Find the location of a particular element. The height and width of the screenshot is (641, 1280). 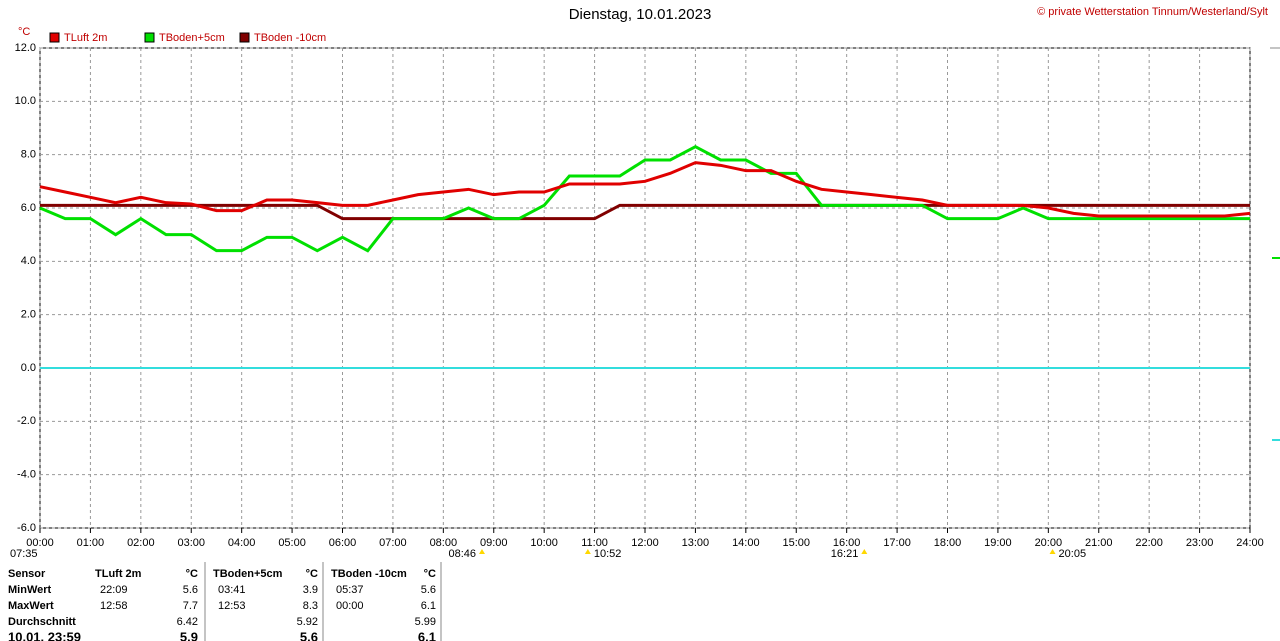

chart-title: Dienstag, 10.01.2023 is located at coordinates (640, 14).